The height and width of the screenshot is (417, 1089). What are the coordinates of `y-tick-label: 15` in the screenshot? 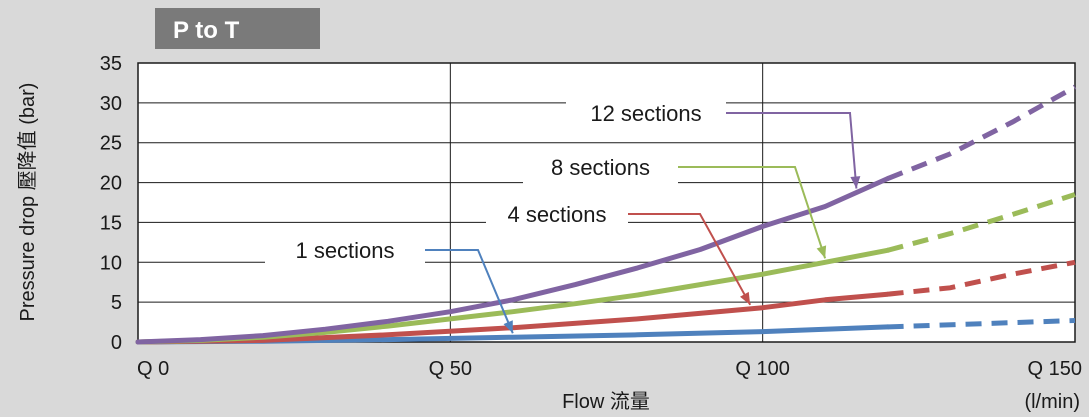 It's located at (111, 223).